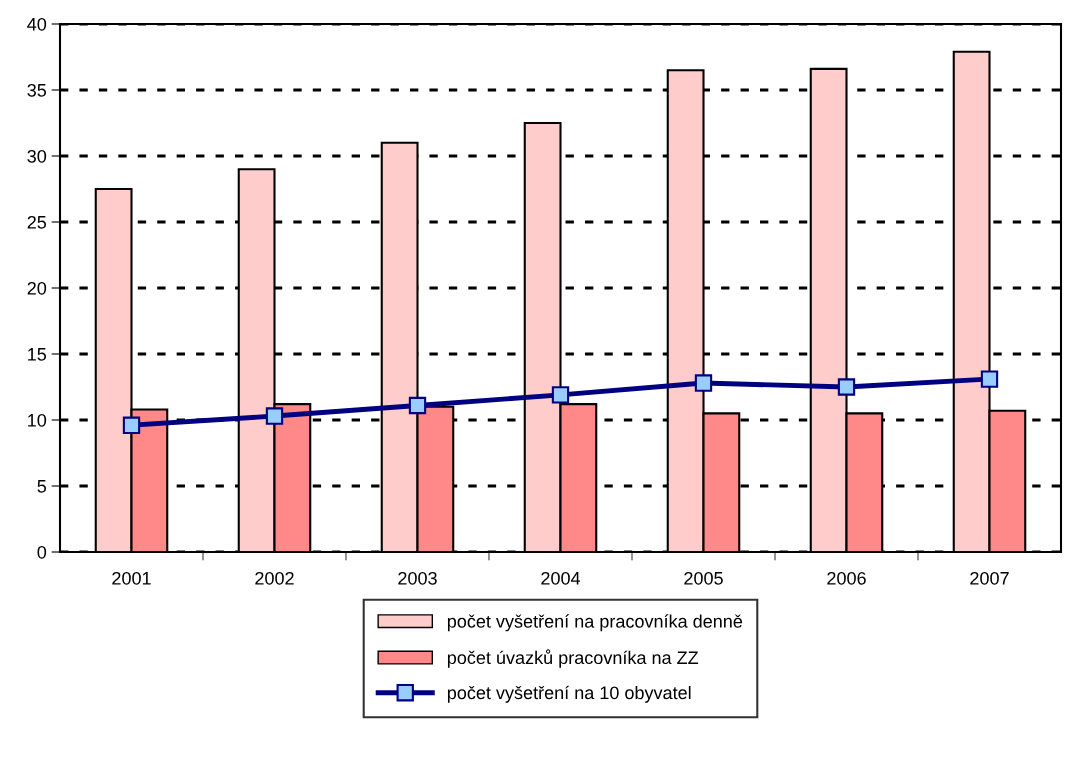  What do you see at coordinates (417, 578) in the screenshot?
I see `x-tick-label: 2003` at bounding box center [417, 578].